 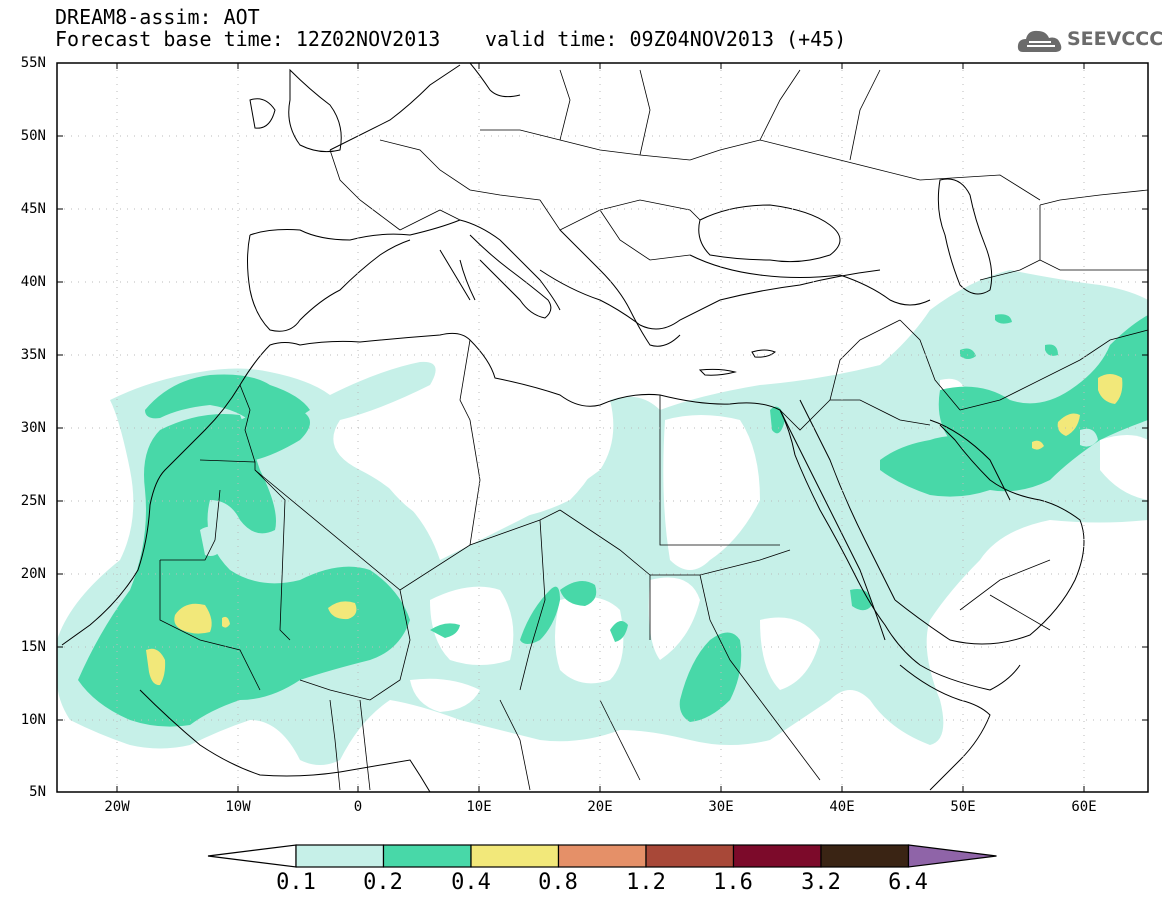 I want to click on lon-label: 30E, so click(x=721, y=807).